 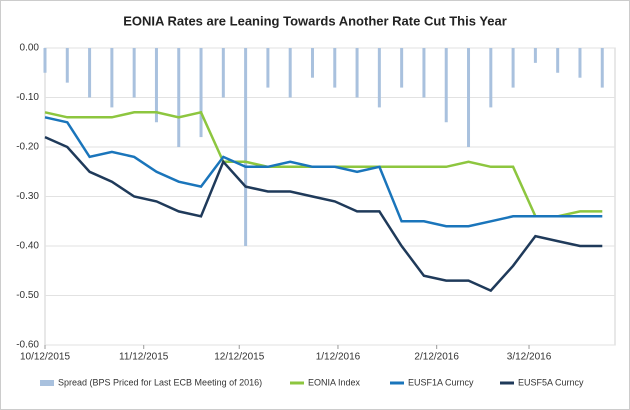 What do you see at coordinates (144, 357) in the screenshot?
I see `x-tick-label: 11/12/2015` at bounding box center [144, 357].